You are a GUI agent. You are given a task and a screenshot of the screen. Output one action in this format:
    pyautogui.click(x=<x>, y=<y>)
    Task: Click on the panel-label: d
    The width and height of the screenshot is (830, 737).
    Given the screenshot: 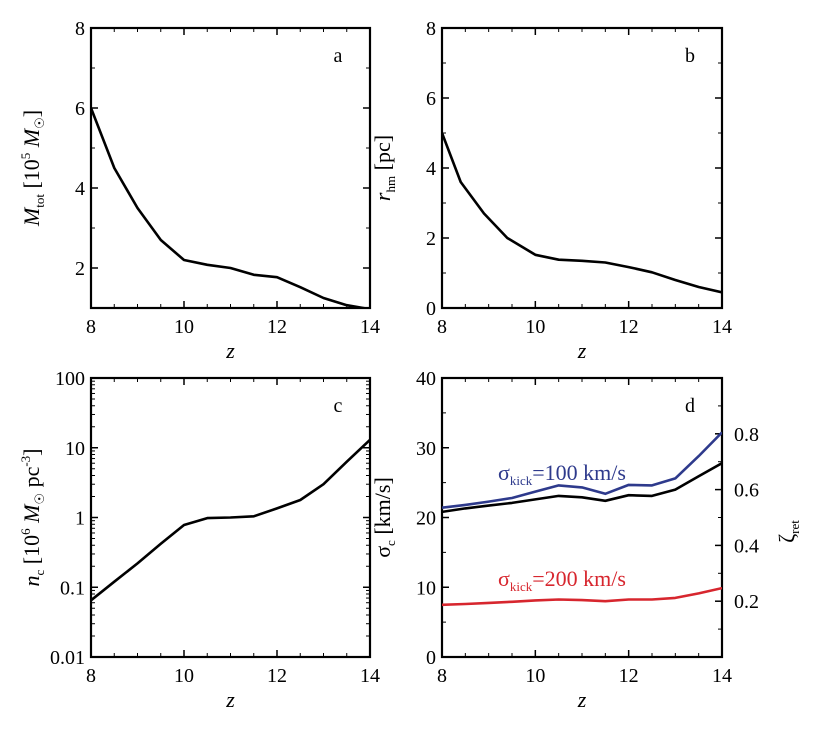 What is the action you would take?
    pyautogui.click(x=690, y=406)
    